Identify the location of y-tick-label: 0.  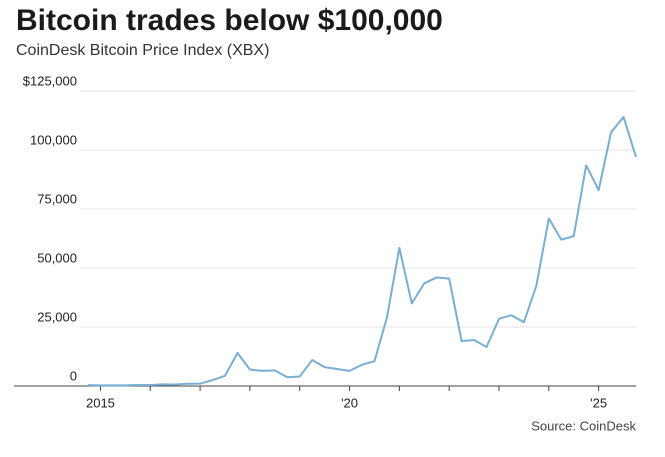
(73, 375).